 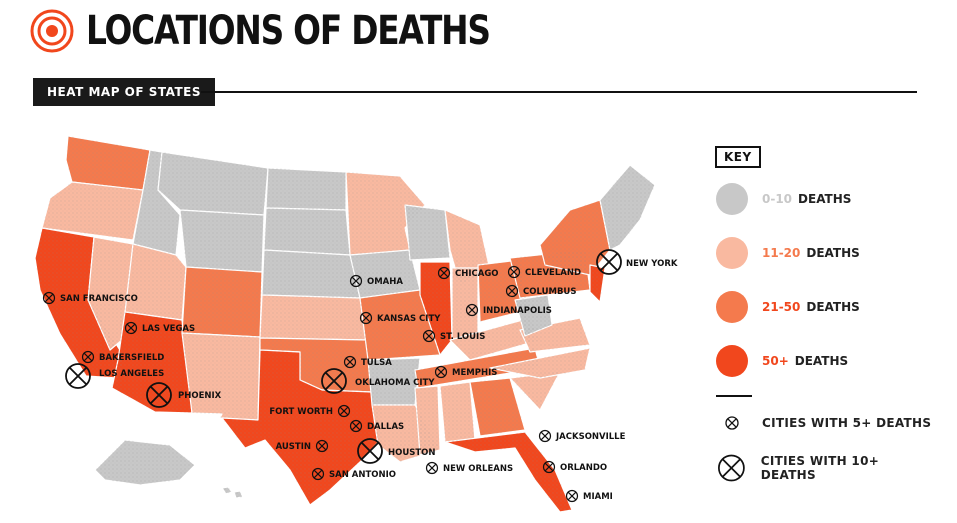 What do you see at coordinates (497, 407) in the screenshot?
I see `state-georgia` at bounding box center [497, 407].